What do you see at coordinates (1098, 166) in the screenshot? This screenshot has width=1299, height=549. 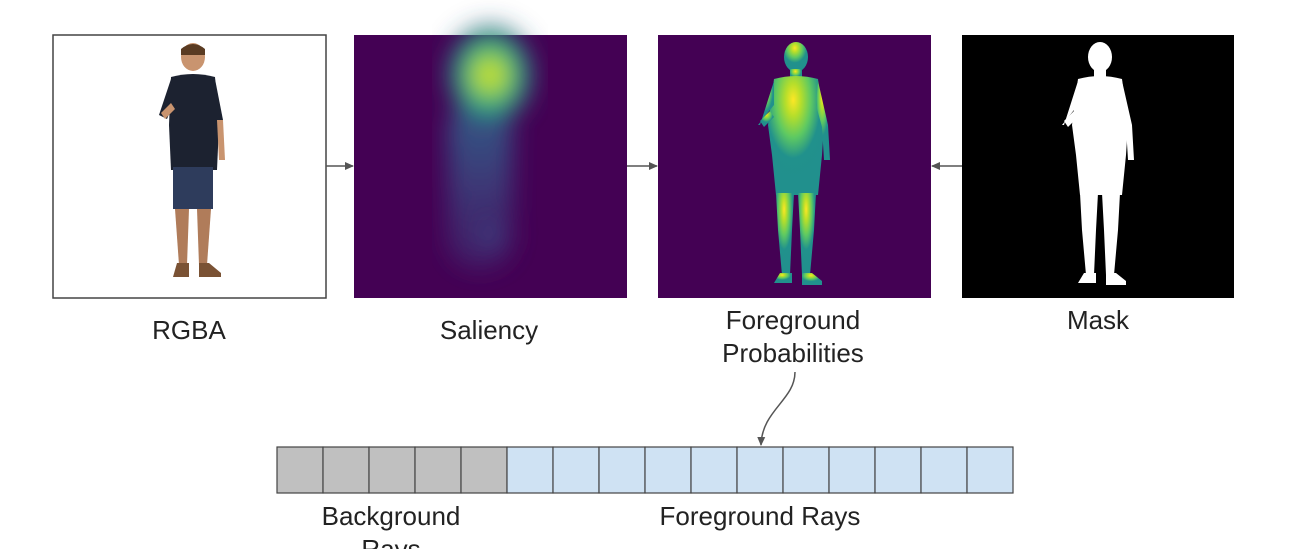 I see `mask-panel` at bounding box center [1098, 166].